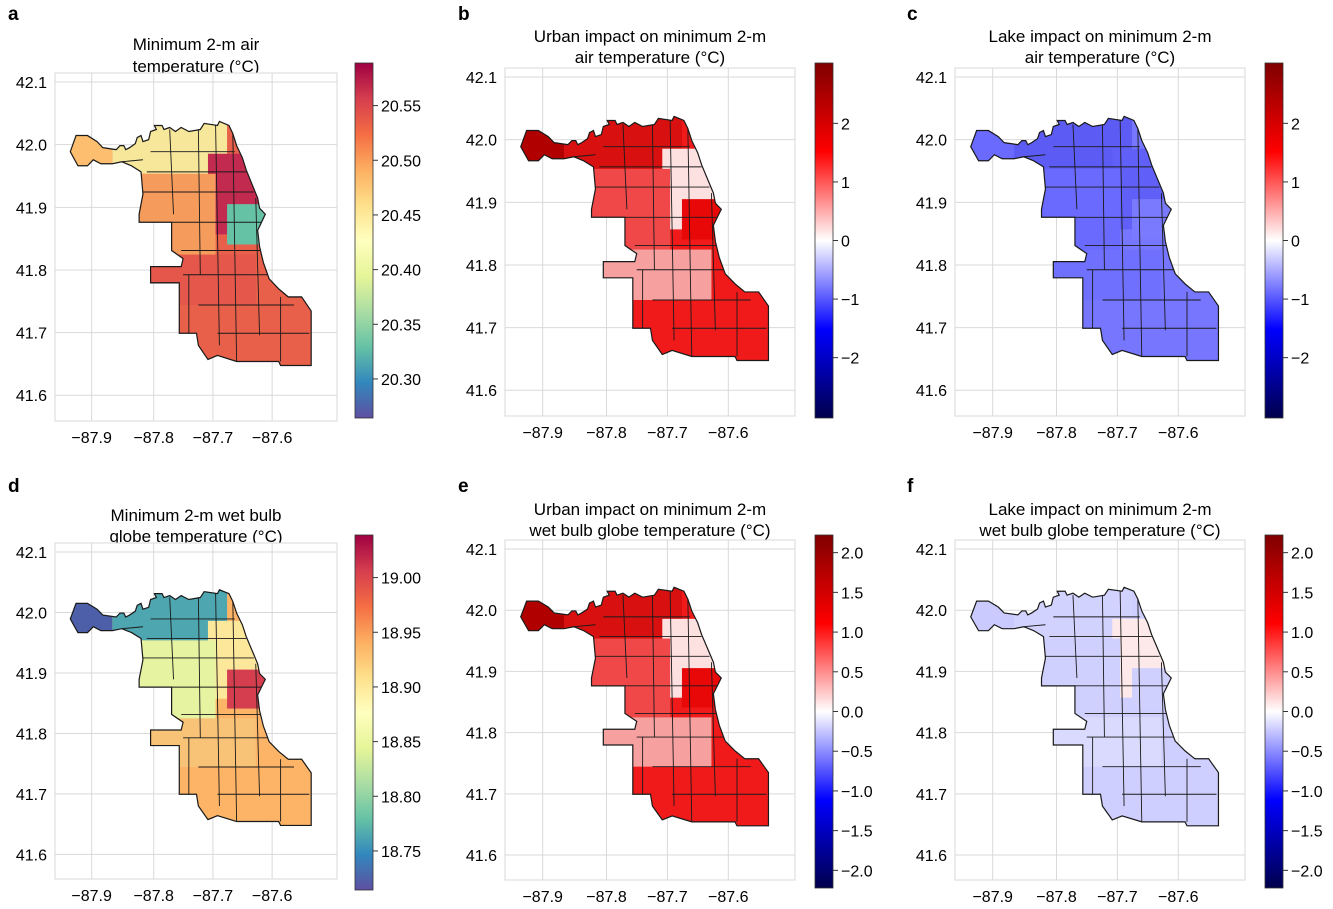 This screenshot has width=1333, height=909. I want to click on colorbar-tick-label: 1.0, so click(852, 633).